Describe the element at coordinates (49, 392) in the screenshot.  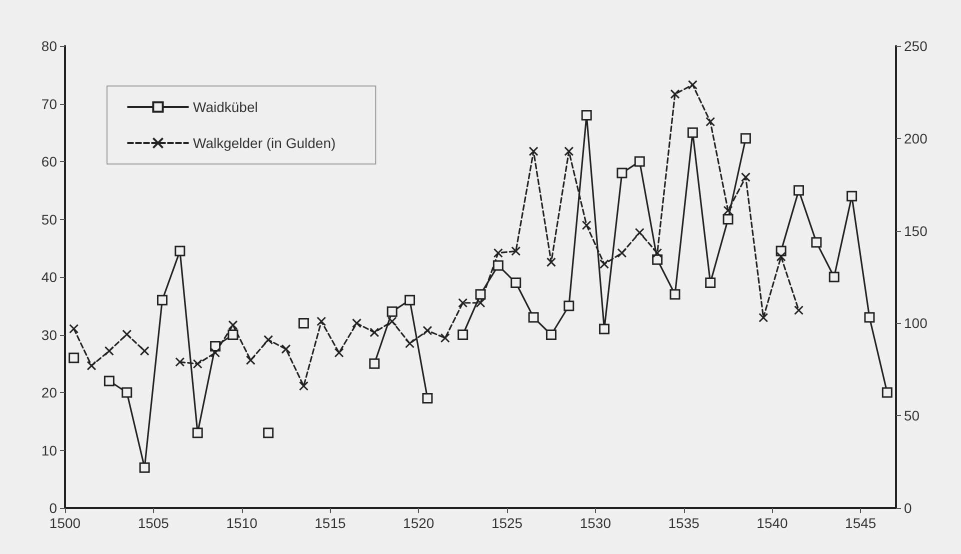
I see `y-tick-label: 20` at that location.